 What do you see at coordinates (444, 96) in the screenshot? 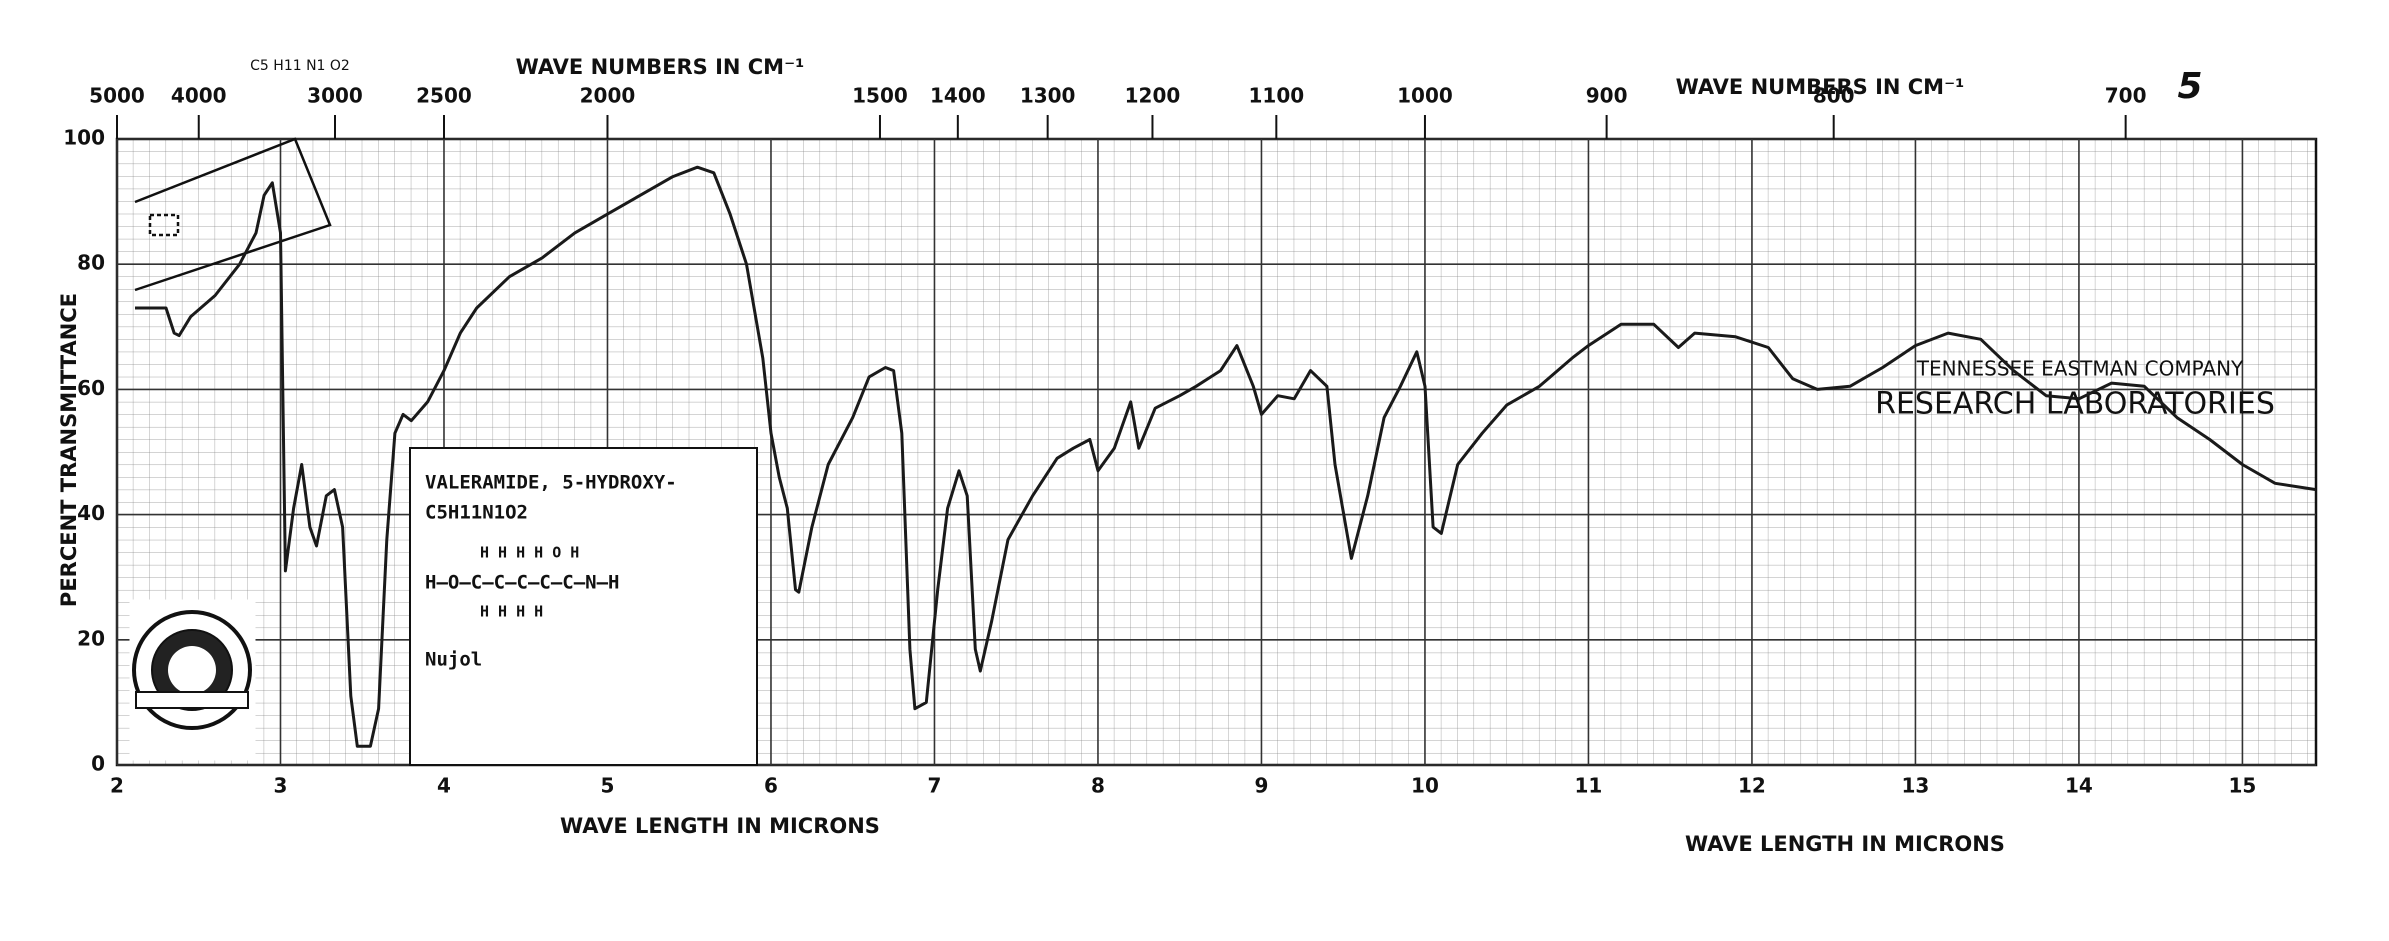
I see `x2-tick-label: 2500` at bounding box center [444, 96].